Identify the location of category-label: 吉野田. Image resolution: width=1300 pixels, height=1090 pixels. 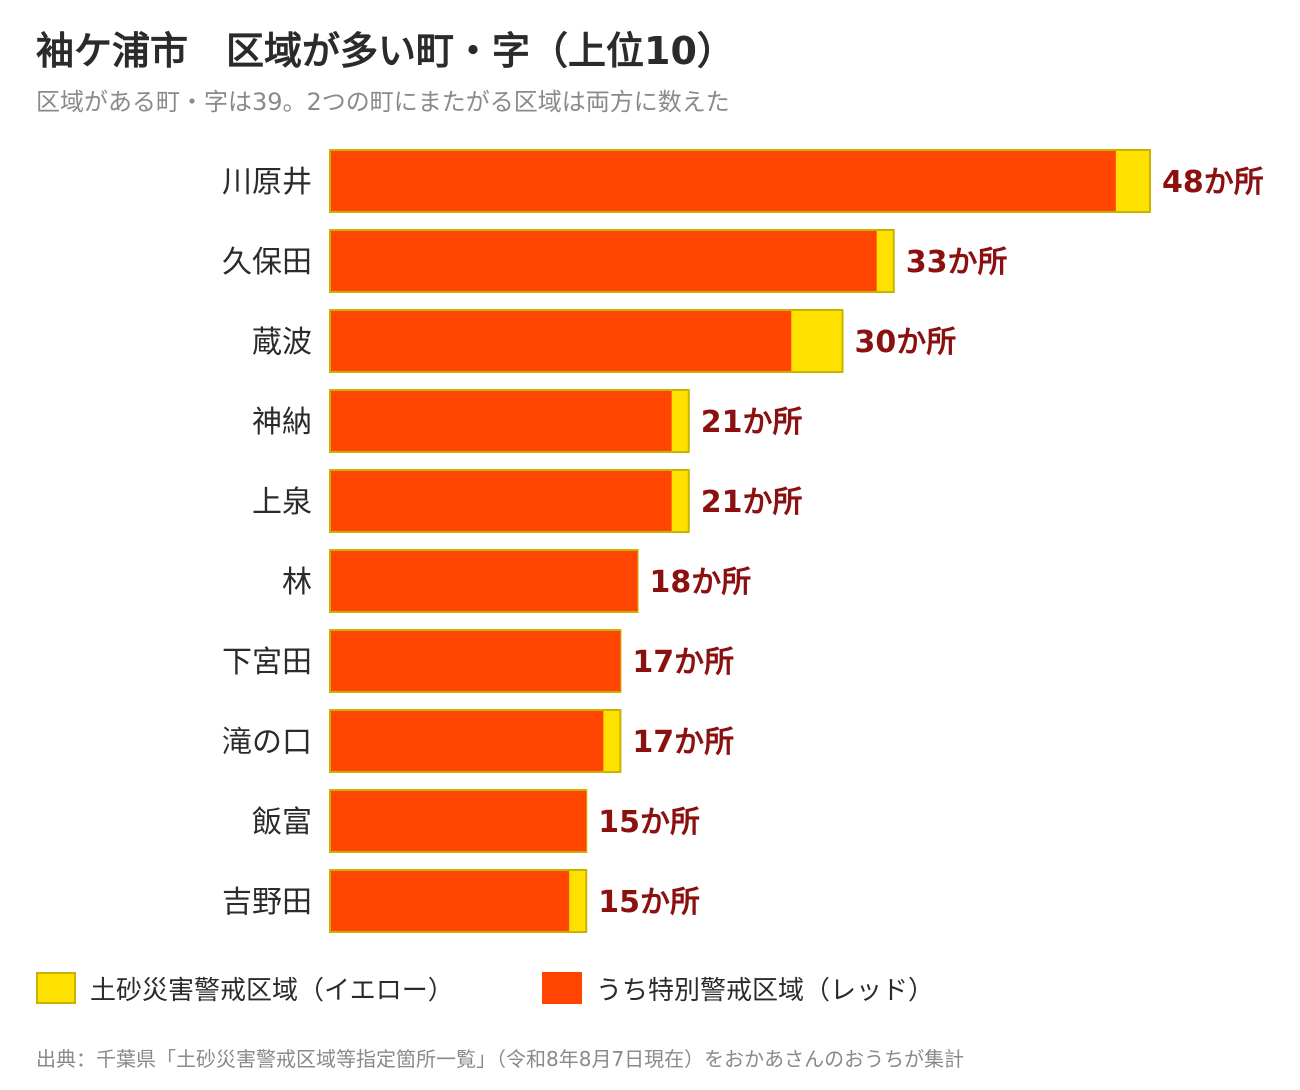
(267, 902).